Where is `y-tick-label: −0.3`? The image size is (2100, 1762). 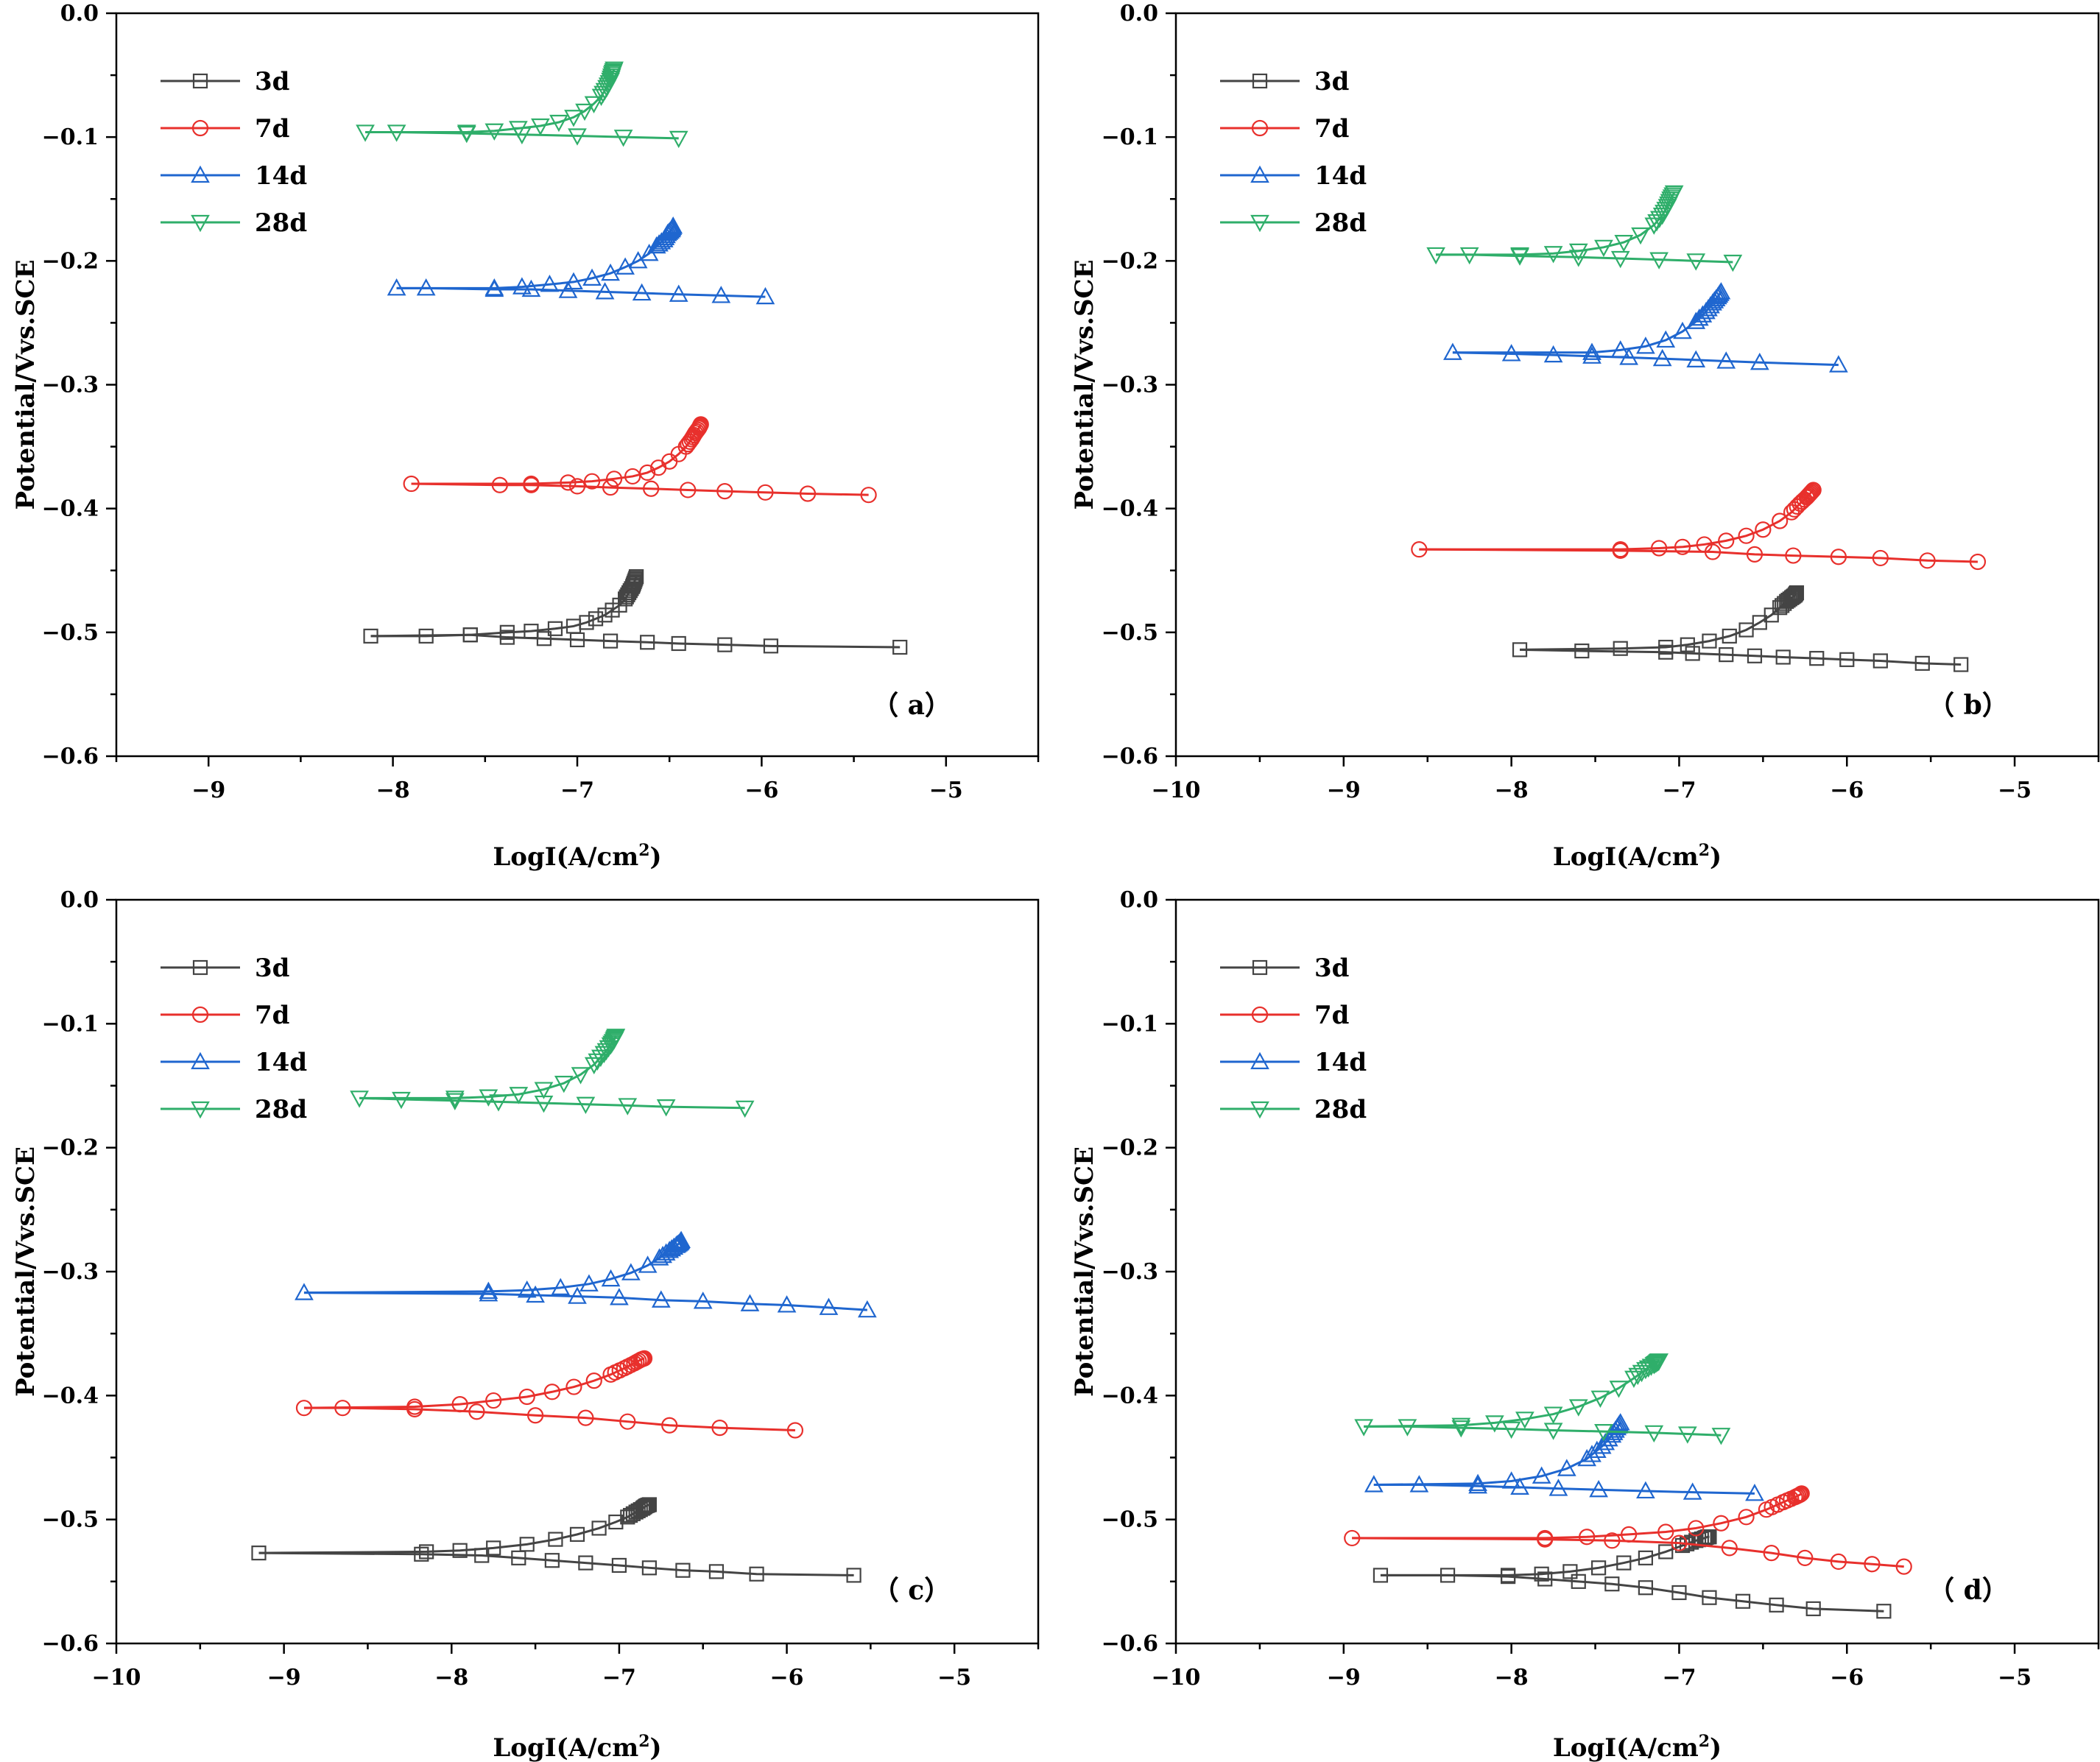 y-tick-label: −0.3 is located at coordinates (1130, 1272).